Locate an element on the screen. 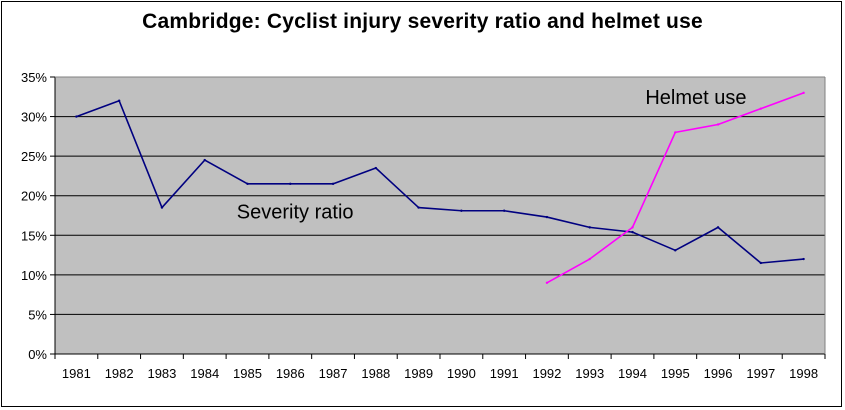 The height and width of the screenshot is (410, 845). y-tick-label: 0% is located at coordinates (37, 354).